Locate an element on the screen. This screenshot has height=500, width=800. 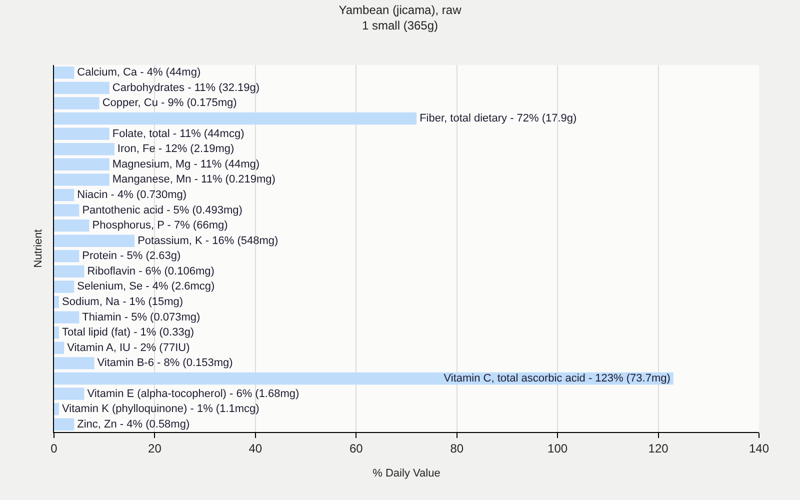
category-label: Fiber, total dietary - 72% (17.9g) is located at coordinates (498, 118).